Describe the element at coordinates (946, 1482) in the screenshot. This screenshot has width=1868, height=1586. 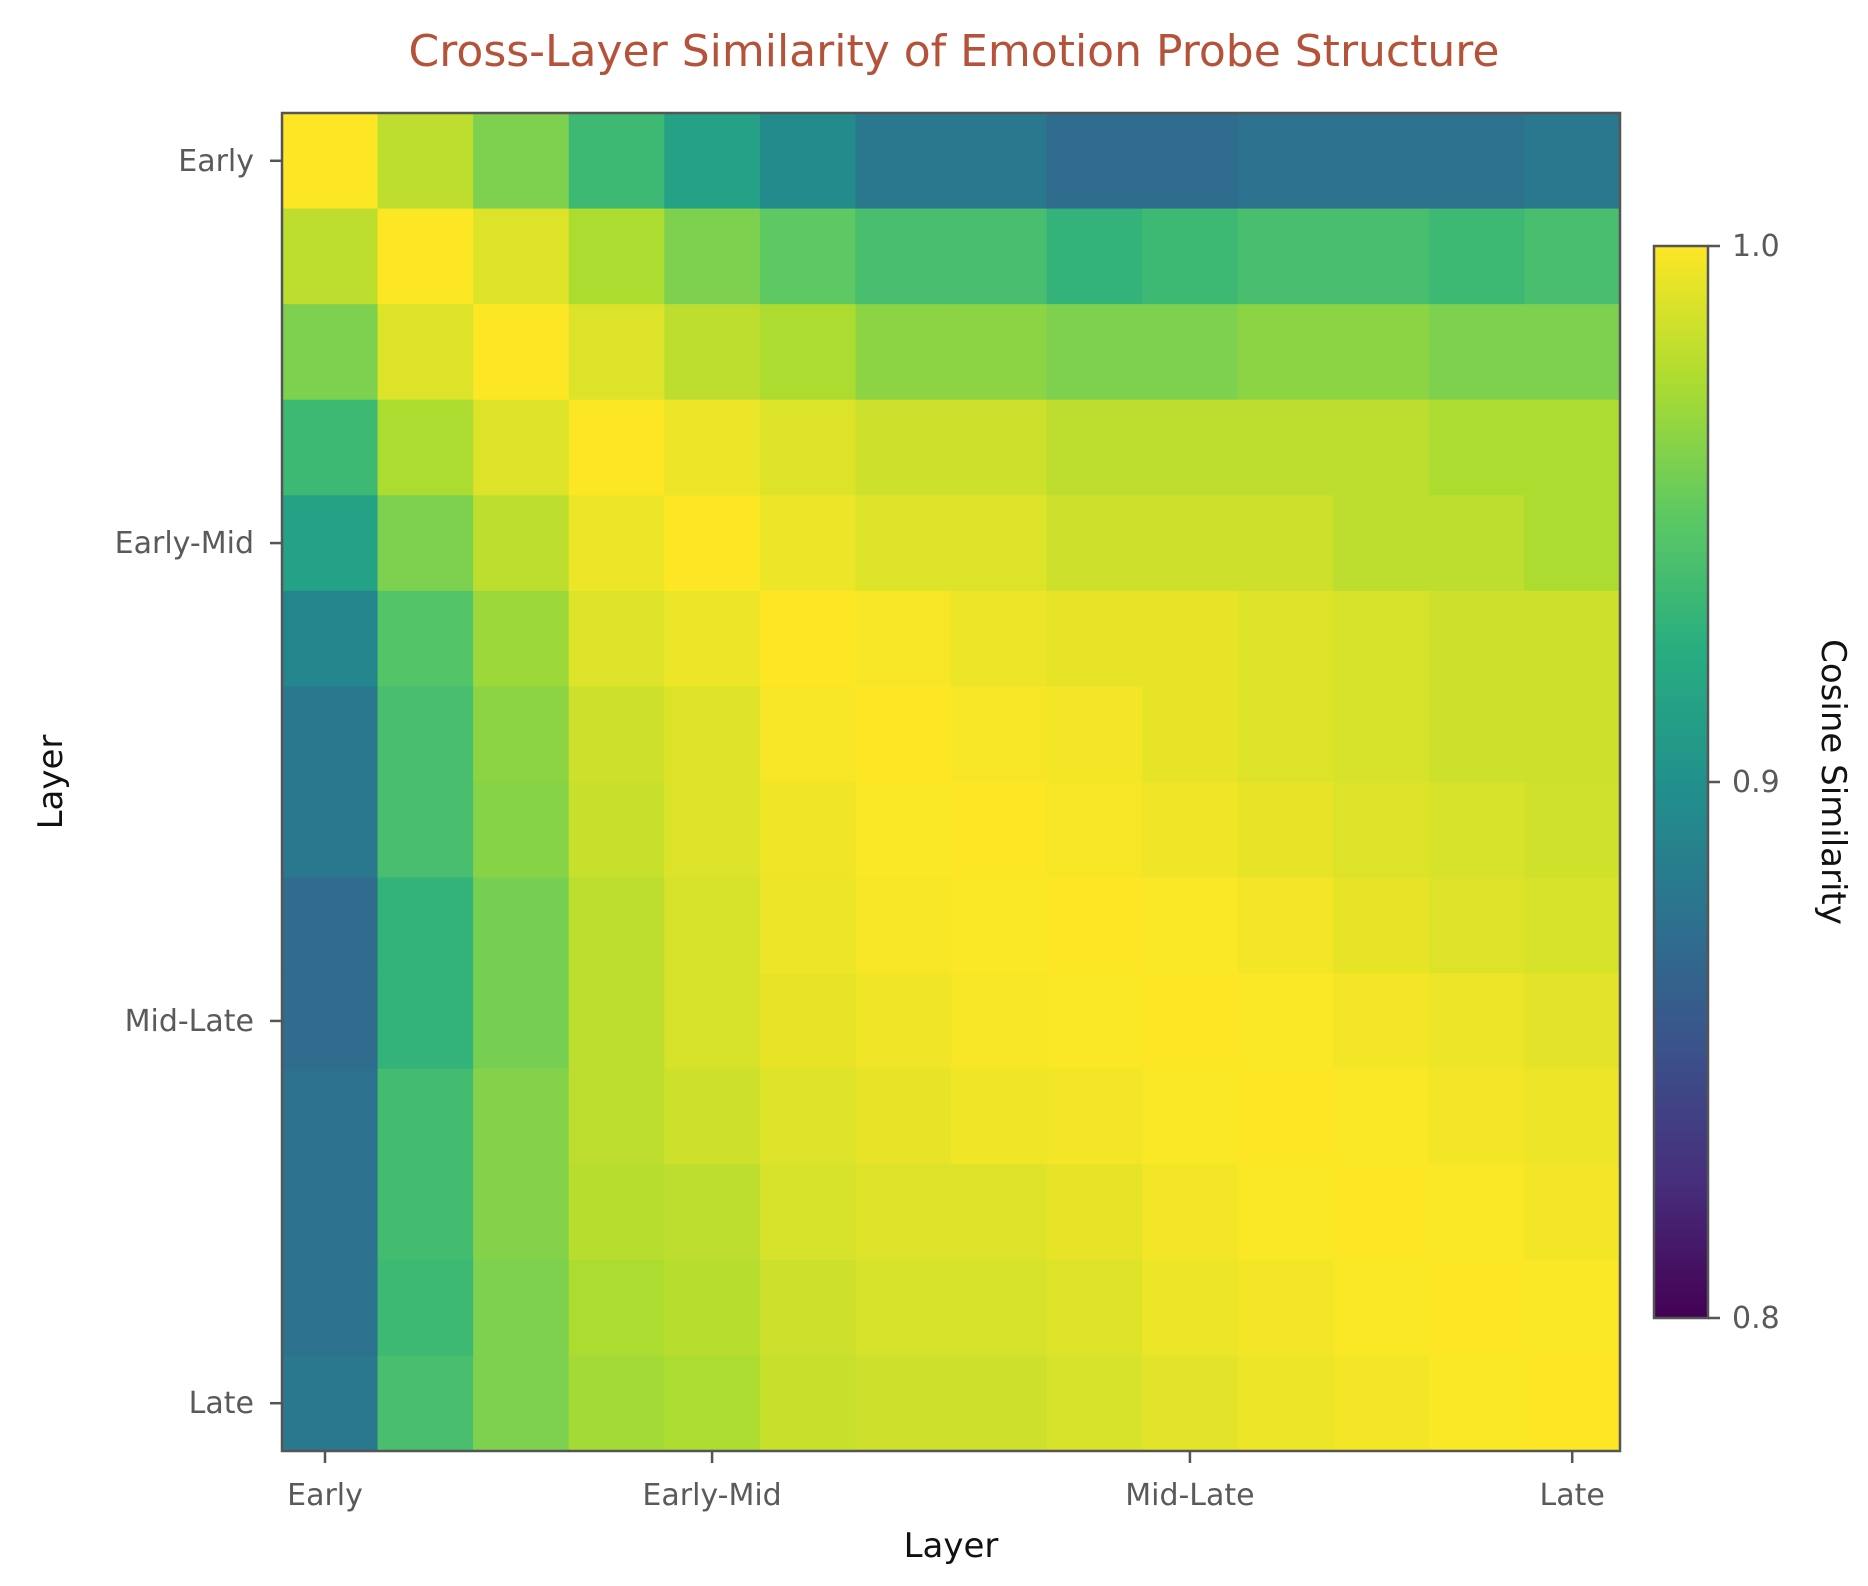
I see `x-axis-ticks: Early Early-Mid Mid-Late Late` at that location.